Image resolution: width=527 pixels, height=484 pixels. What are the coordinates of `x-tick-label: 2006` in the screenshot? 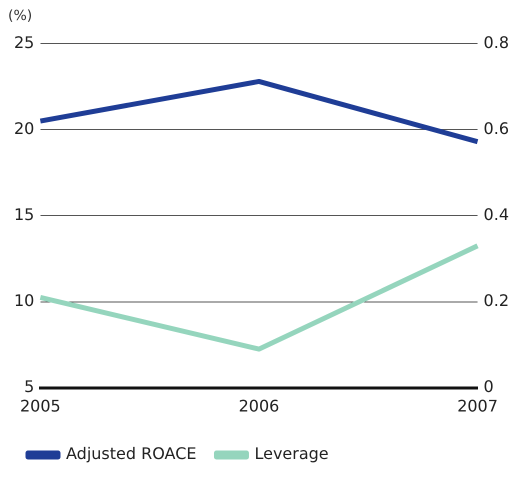 It's located at (259, 406).